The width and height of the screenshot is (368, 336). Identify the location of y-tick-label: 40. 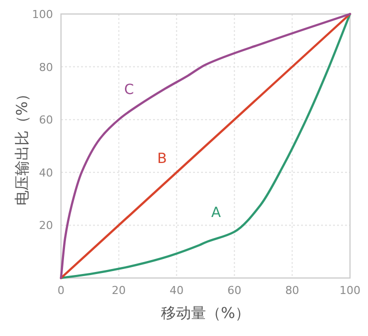
(46, 173).